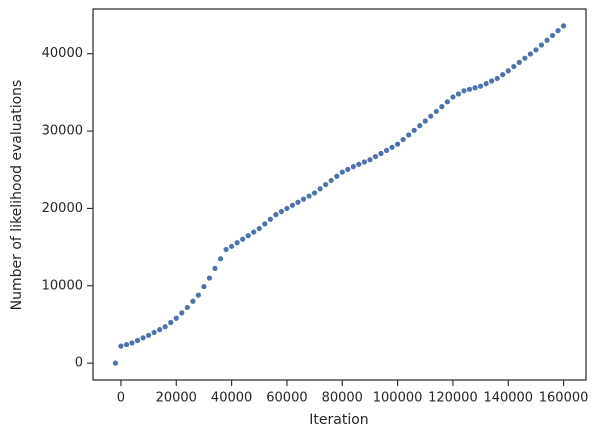 The image size is (605, 438). Describe the element at coordinates (231, 398) in the screenshot. I see `x-tick-label: 40000` at that location.